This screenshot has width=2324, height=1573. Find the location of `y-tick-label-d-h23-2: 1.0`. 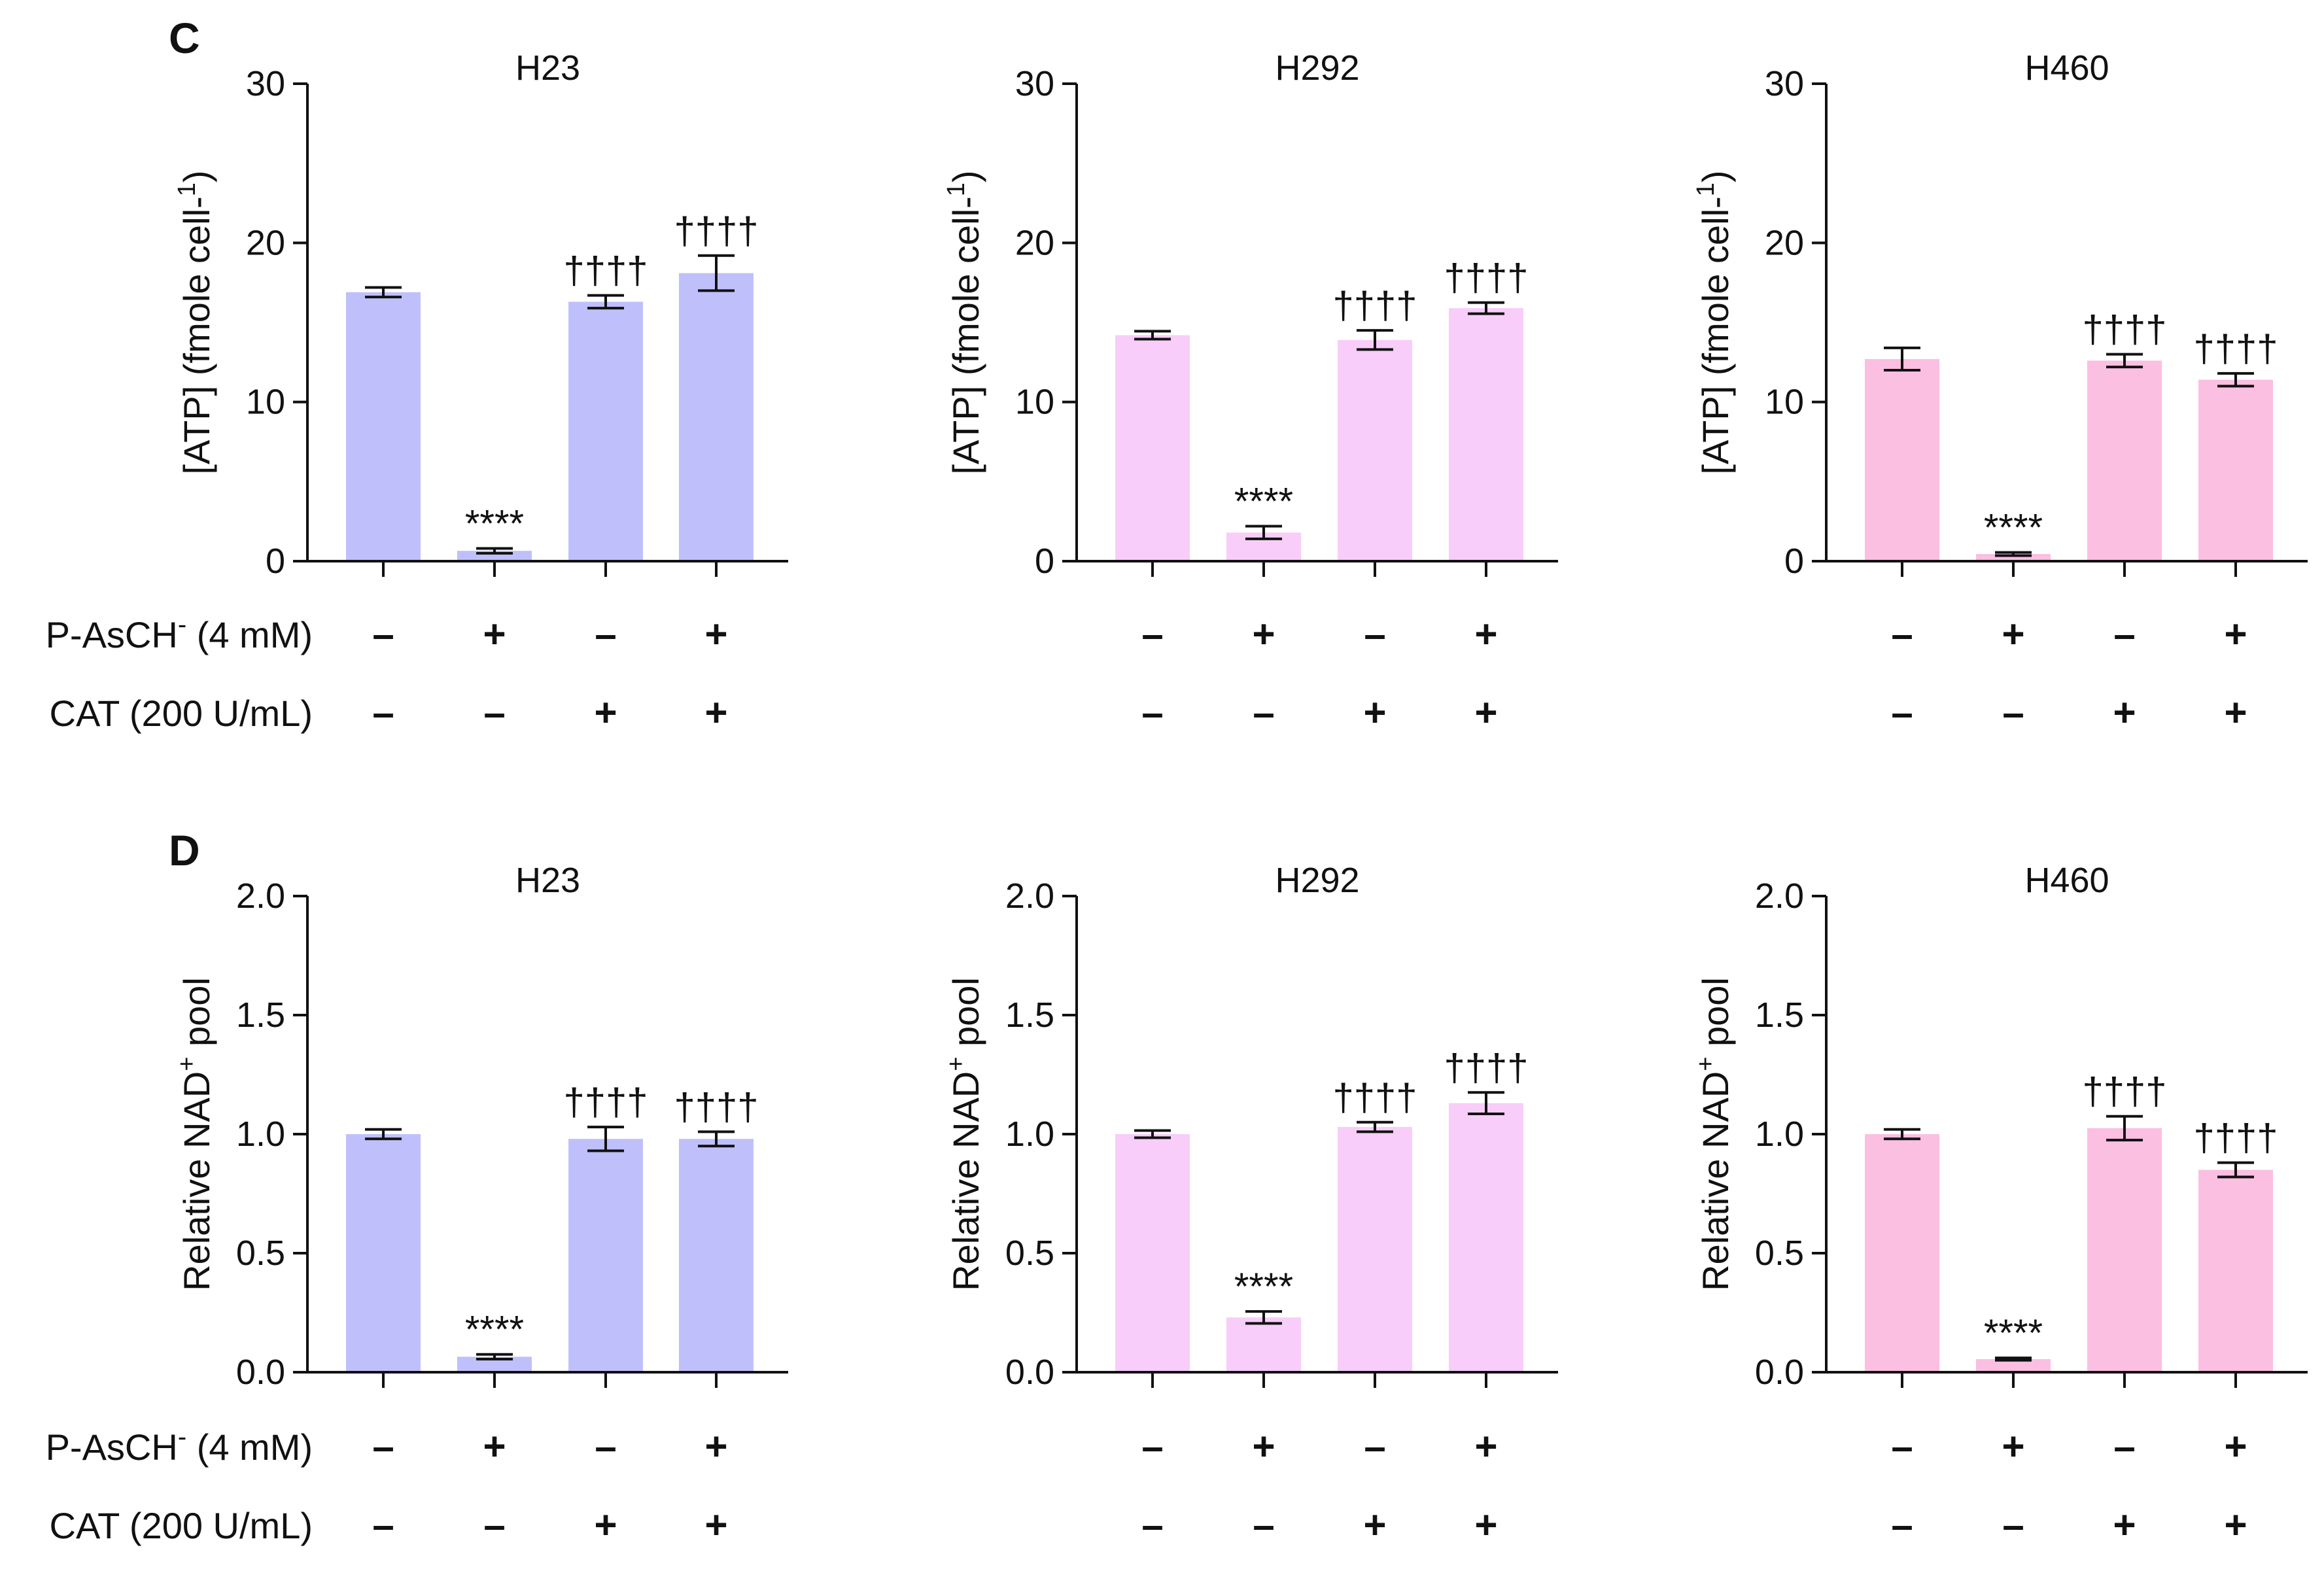

y-tick-label-d-h23-2: 1.0 is located at coordinates (260, 1134).